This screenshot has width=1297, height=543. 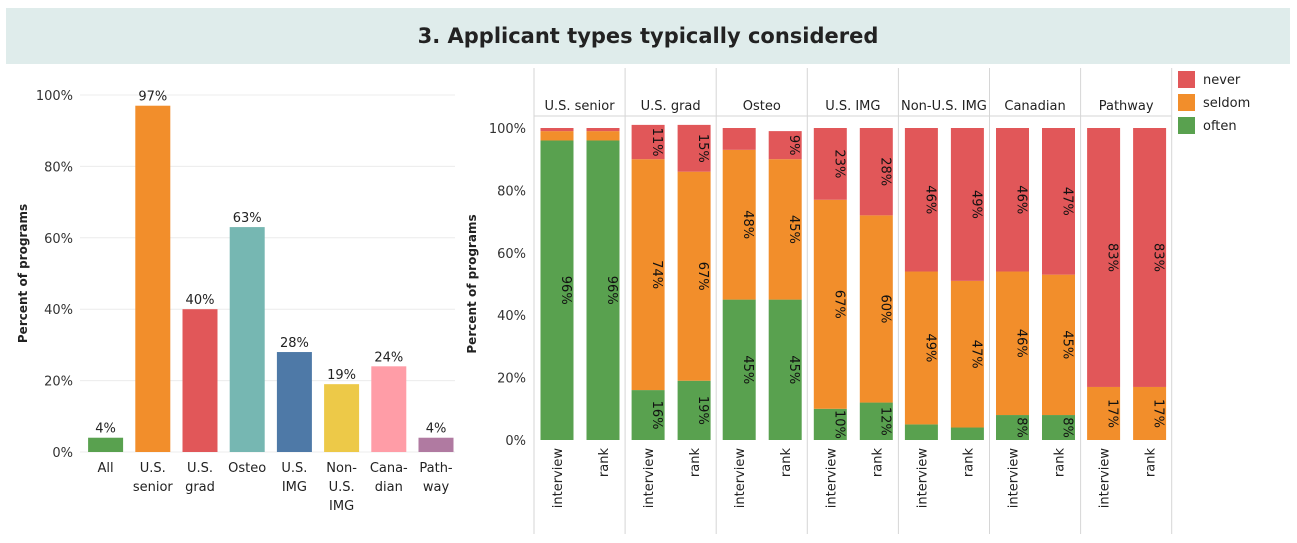 What do you see at coordinates (341, 468) in the screenshot?
I see `x-tick-label: Non-` at bounding box center [341, 468].